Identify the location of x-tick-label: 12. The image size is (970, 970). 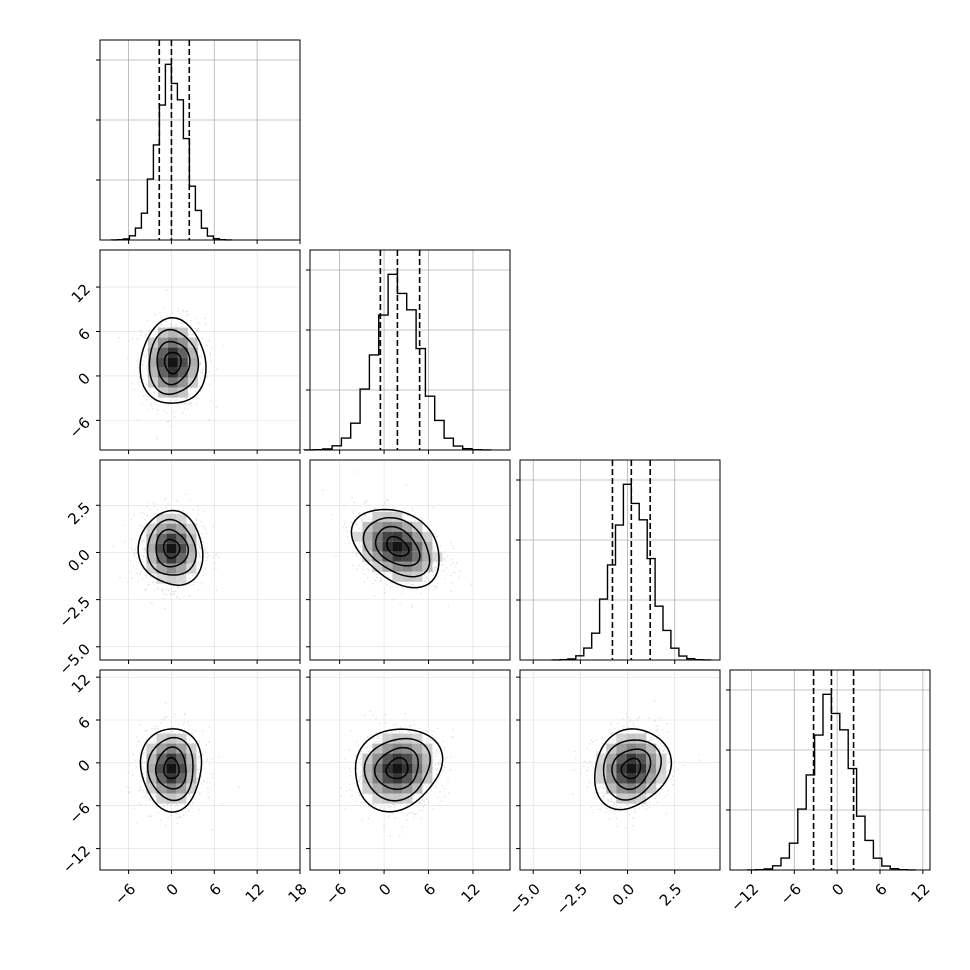
(920, 893).